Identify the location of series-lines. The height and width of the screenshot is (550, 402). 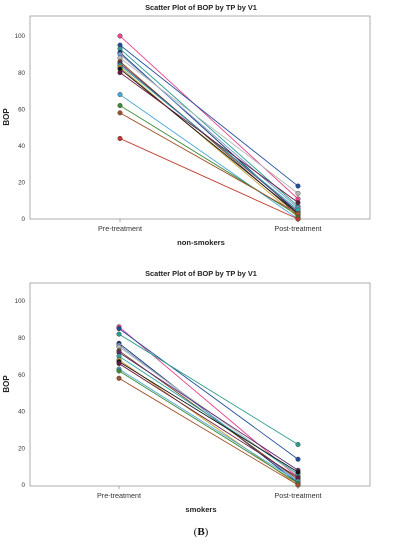
(208, 406).